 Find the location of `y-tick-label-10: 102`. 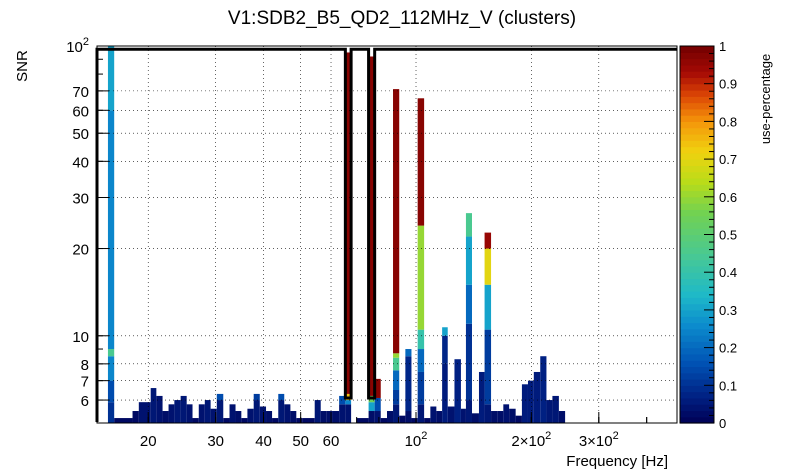

y-tick-label-10: 102 is located at coordinates (77, 46).